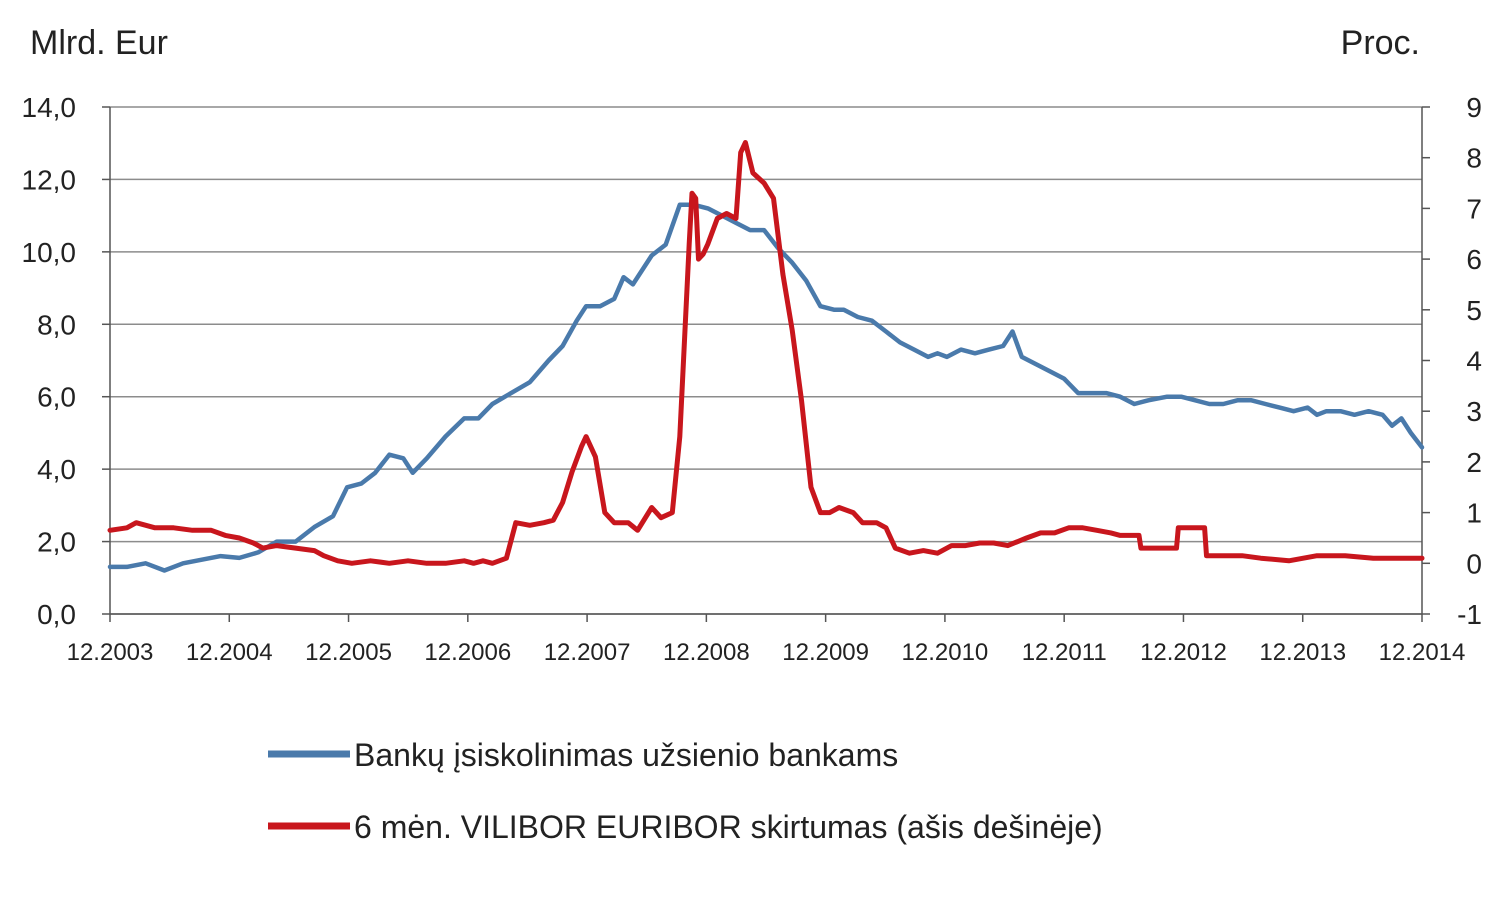 This screenshot has width=1500, height=898. Describe the element at coordinates (1474, 462) in the screenshot. I see `y-right-tick-label: 2` at that location.